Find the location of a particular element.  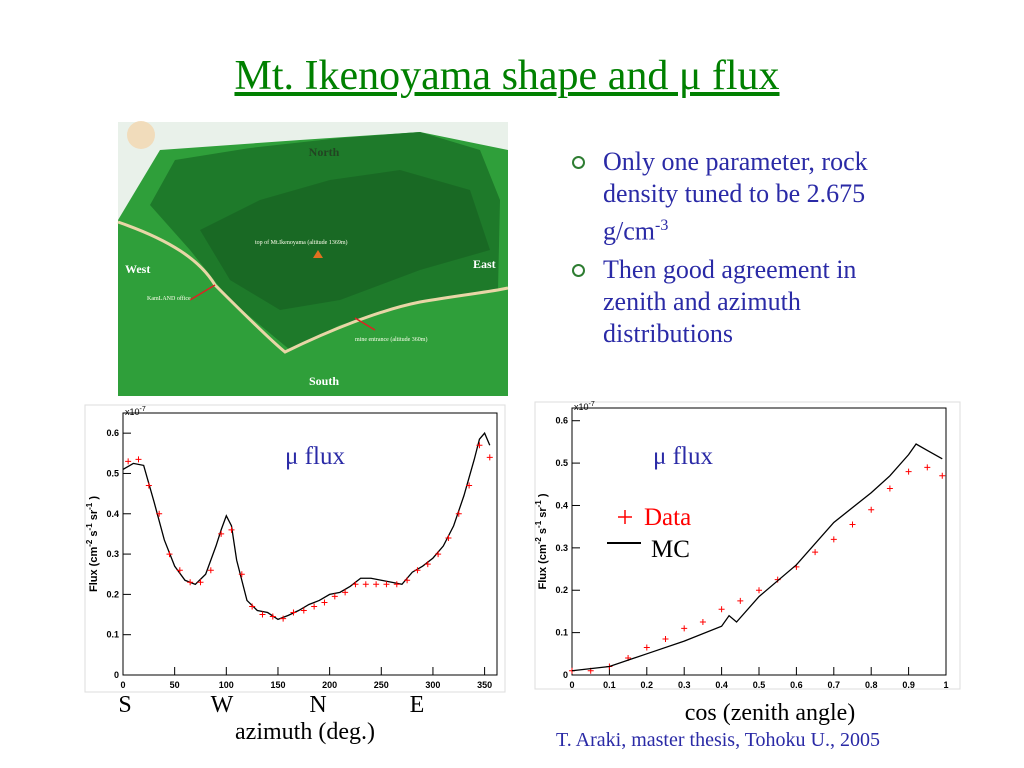

map-label: top of Mt.Ikenoyama (altitude 1369m) is located at coordinates (301, 242).